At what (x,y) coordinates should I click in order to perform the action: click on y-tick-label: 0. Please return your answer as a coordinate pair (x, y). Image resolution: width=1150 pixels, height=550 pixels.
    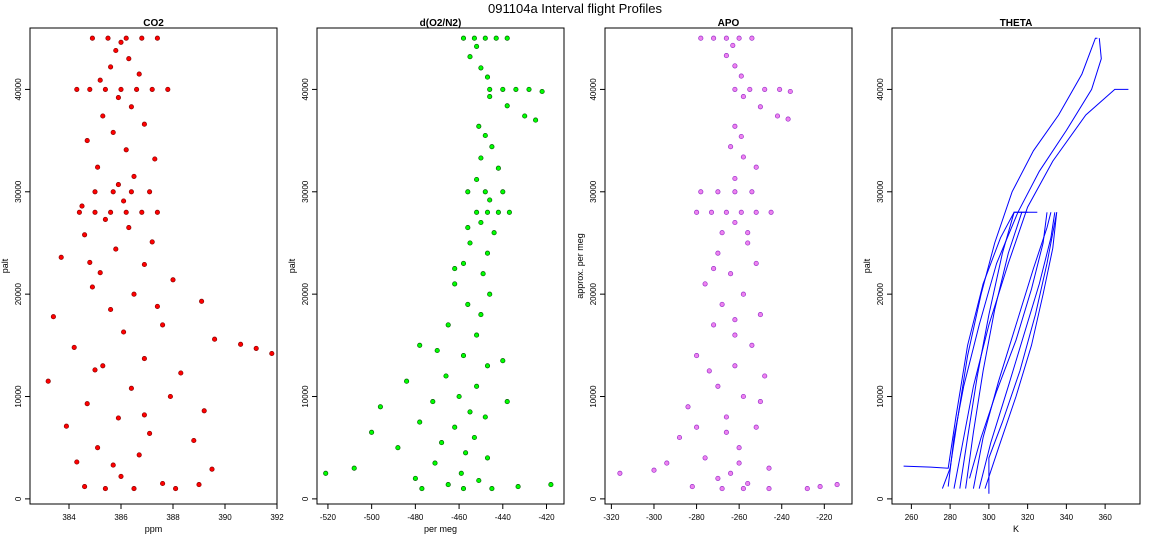
    Looking at the image, I should click on (593, 498).